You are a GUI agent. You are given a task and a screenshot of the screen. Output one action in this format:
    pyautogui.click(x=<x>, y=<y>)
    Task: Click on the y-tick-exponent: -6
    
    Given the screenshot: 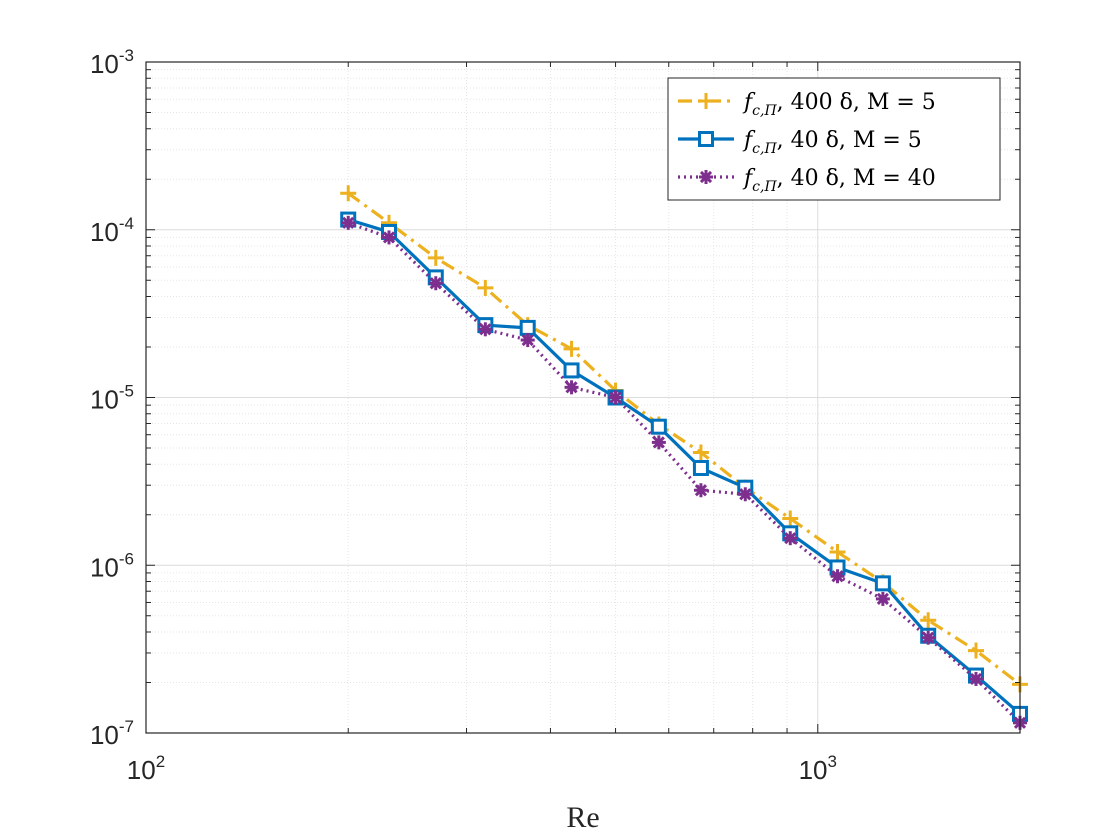 What is the action you would take?
    pyautogui.click(x=126, y=558)
    